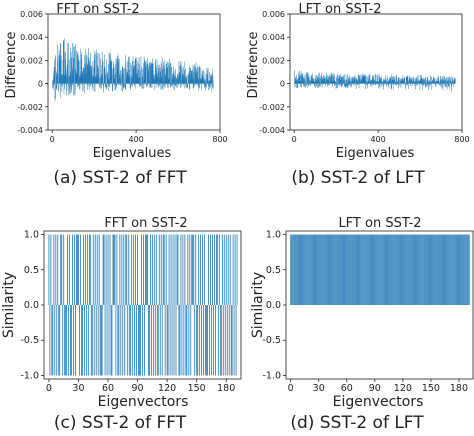 Image resolution: width=474 pixels, height=436 pixels. I want to click on panel-b-title: LFT on SST-2, so click(339, 9).